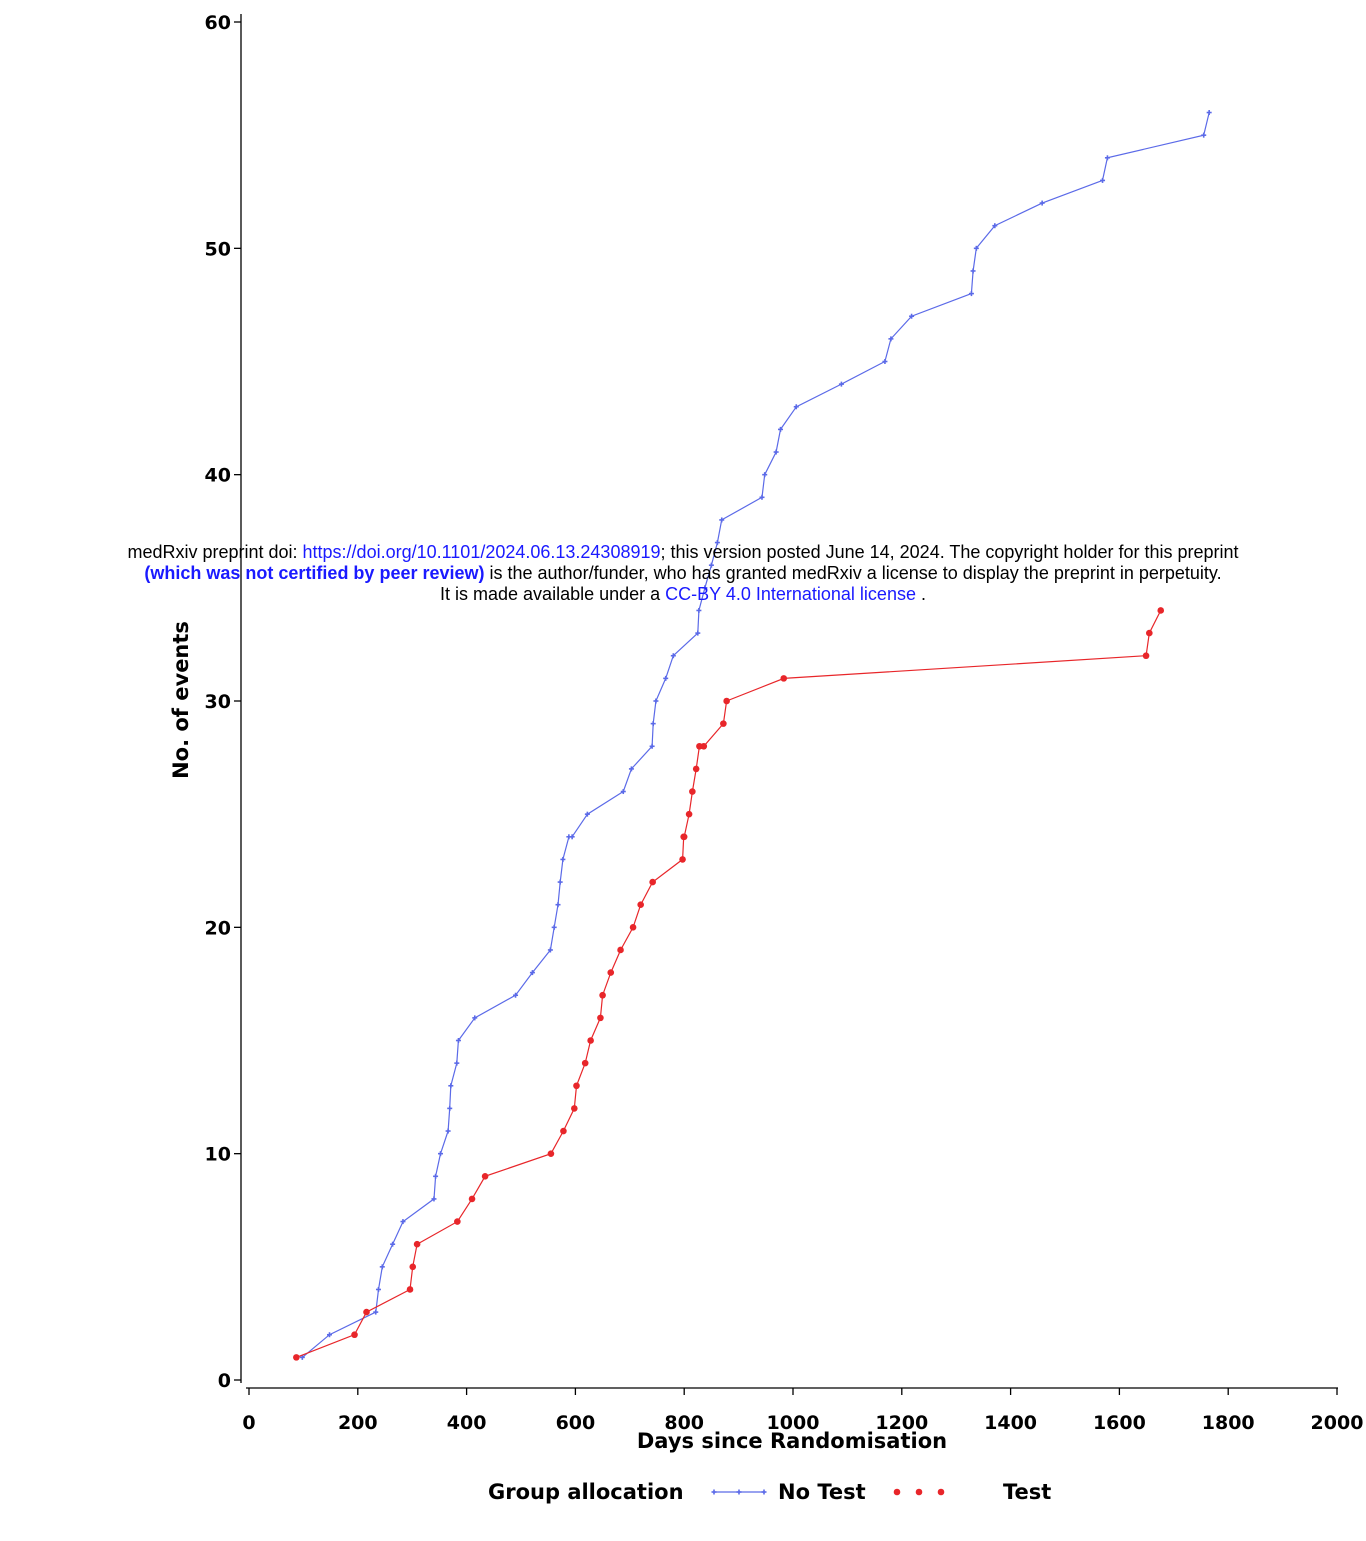 Image resolution: width=1366 pixels, height=1541 pixels. What do you see at coordinates (218, 1155) in the screenshot?
I see `y-tick-label: 10` at bounding box center [218, 1155].